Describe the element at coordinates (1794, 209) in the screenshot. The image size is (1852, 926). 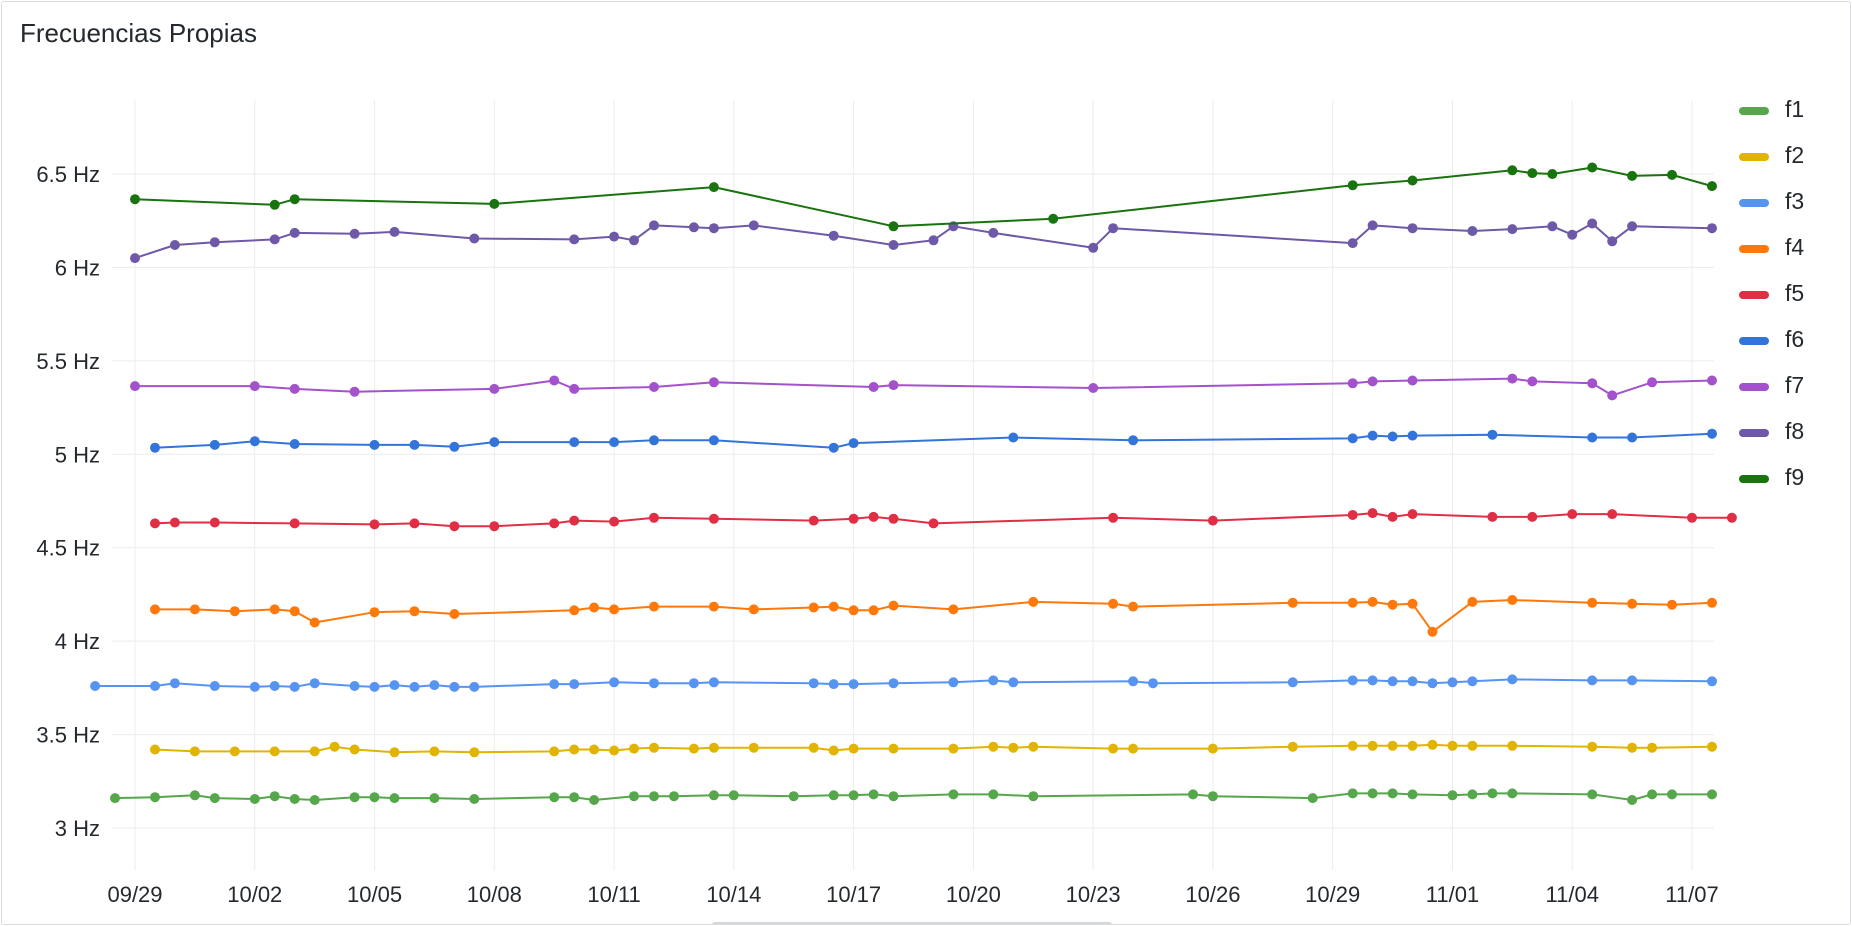
I see `legend-item-f3: f3` at that location.